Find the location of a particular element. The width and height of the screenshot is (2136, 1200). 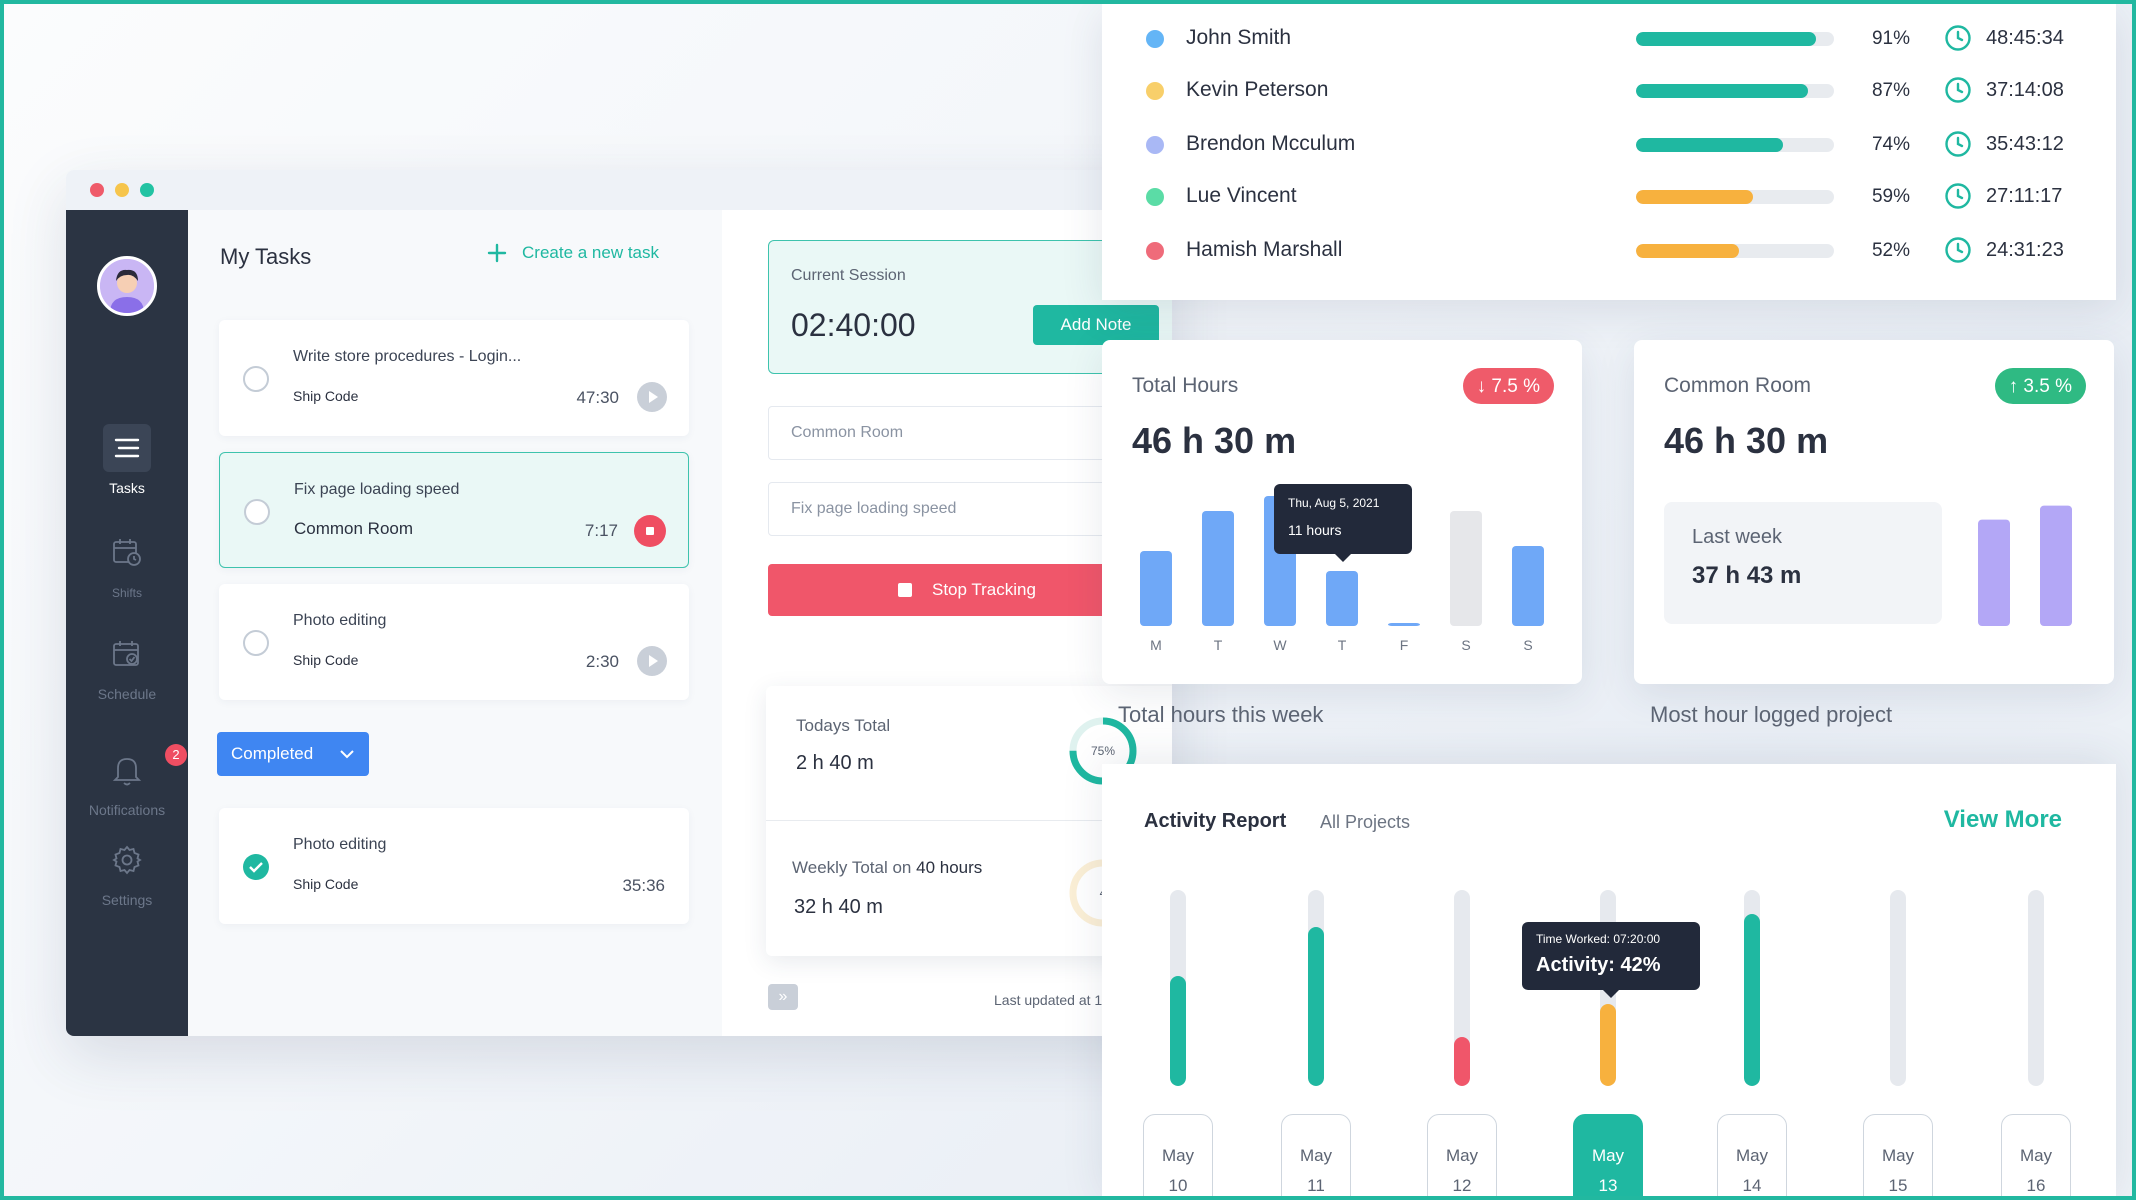

task-card: Photo editing Ship Code 2:30 is located at coordinates (454, 642).